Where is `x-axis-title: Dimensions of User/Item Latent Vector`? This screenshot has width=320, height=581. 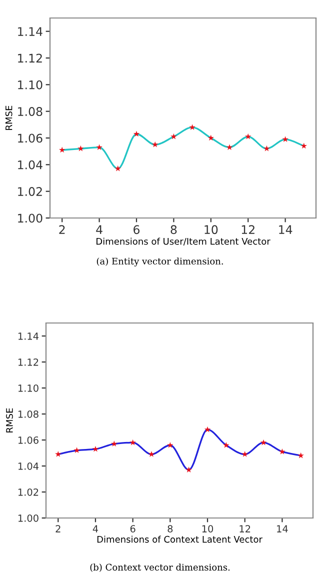
x-axis-title: Dimensions of User/Item Latent Vector is located at coordinates (183, 242).